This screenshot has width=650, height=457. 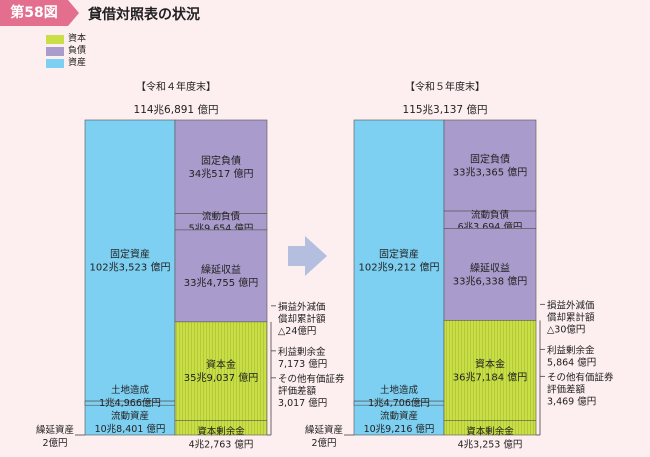 What do you see at coordinates (144, 15) in the screenshot?
I see `figure-title: 貸借対照表の状況` at bounding box center [144, 15].